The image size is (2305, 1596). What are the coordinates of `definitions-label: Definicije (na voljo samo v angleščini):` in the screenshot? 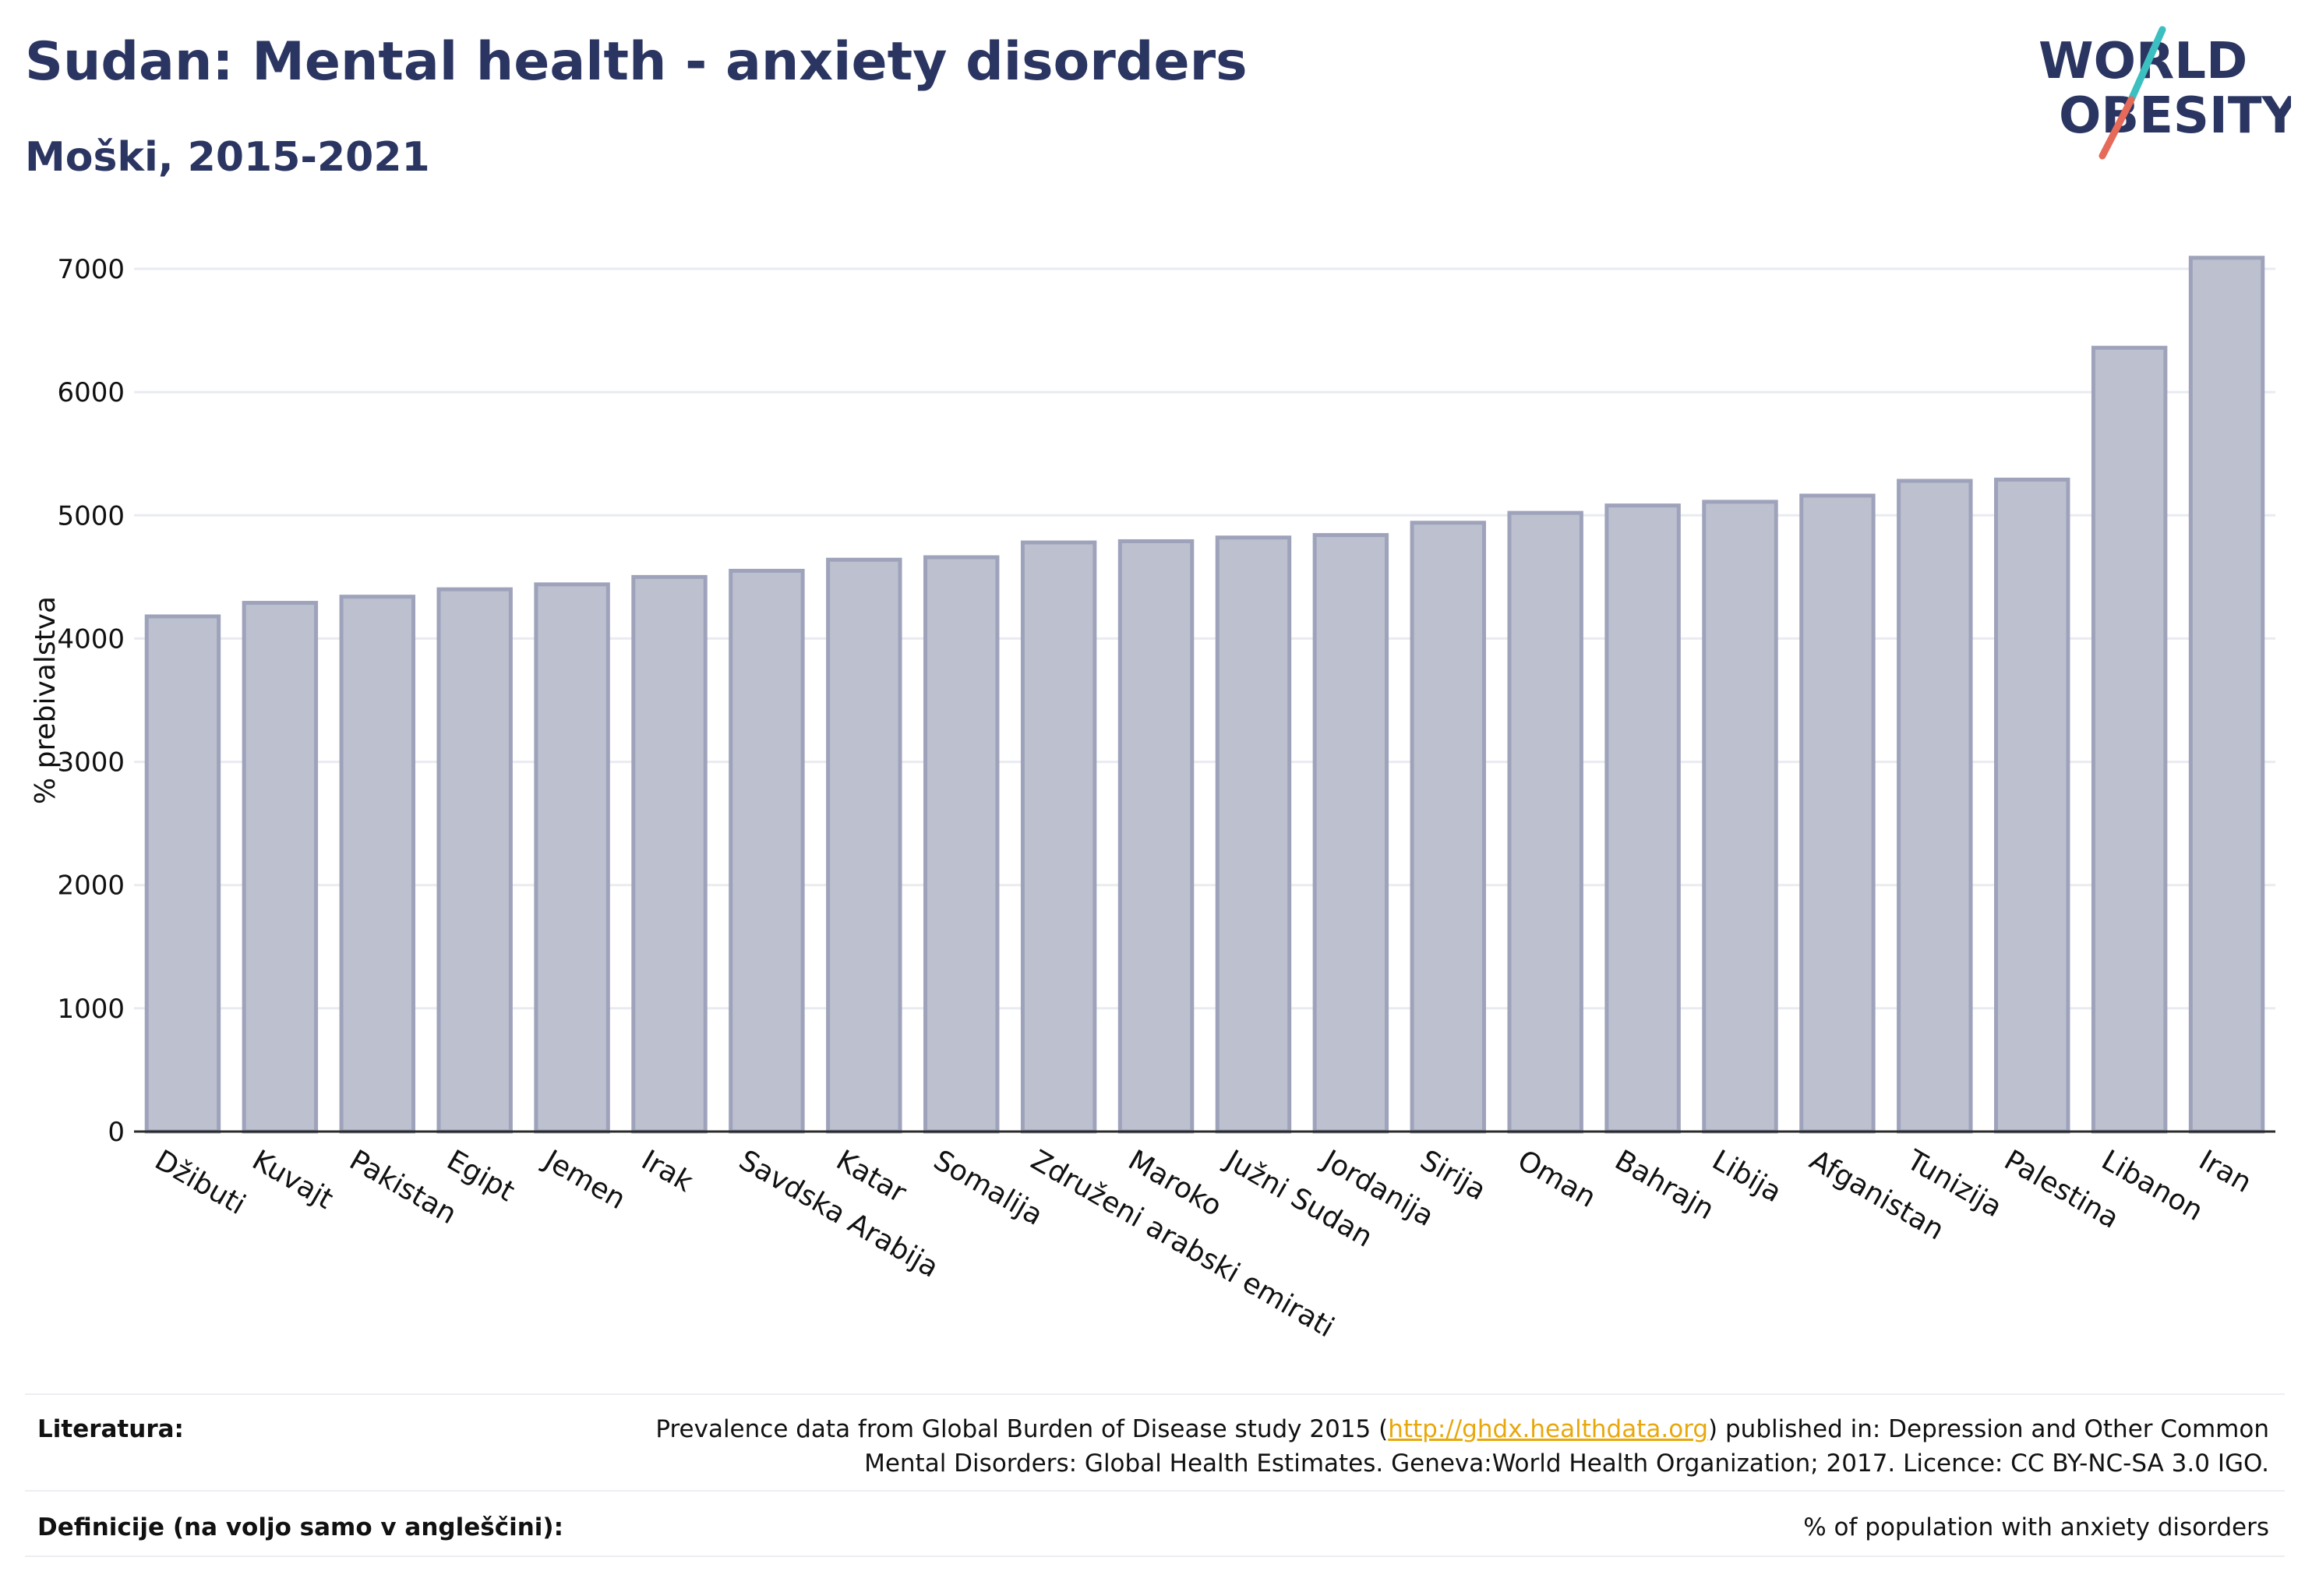 It's located at (300, 1527).